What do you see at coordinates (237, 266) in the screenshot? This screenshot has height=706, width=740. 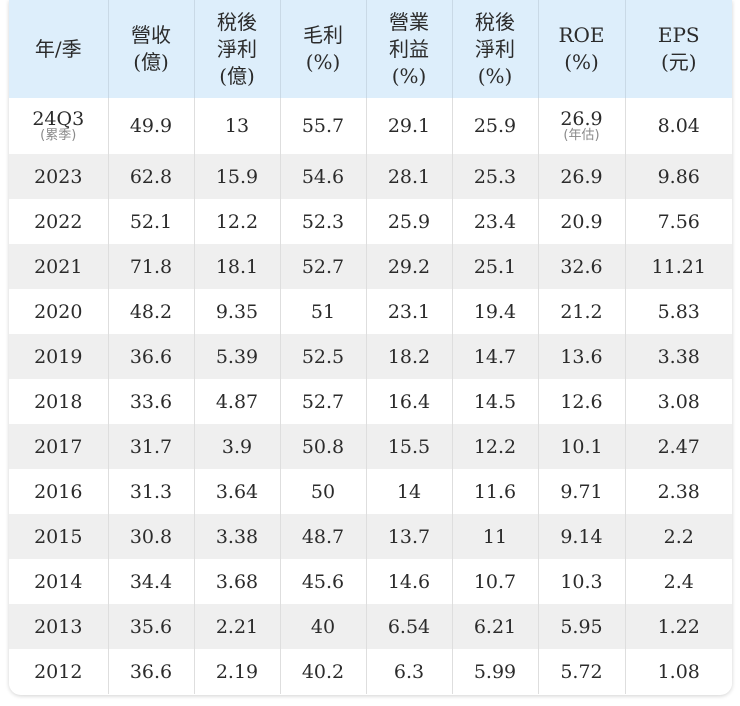 I see `cell-net-income: 18.1` at bounding box center [237, 266].